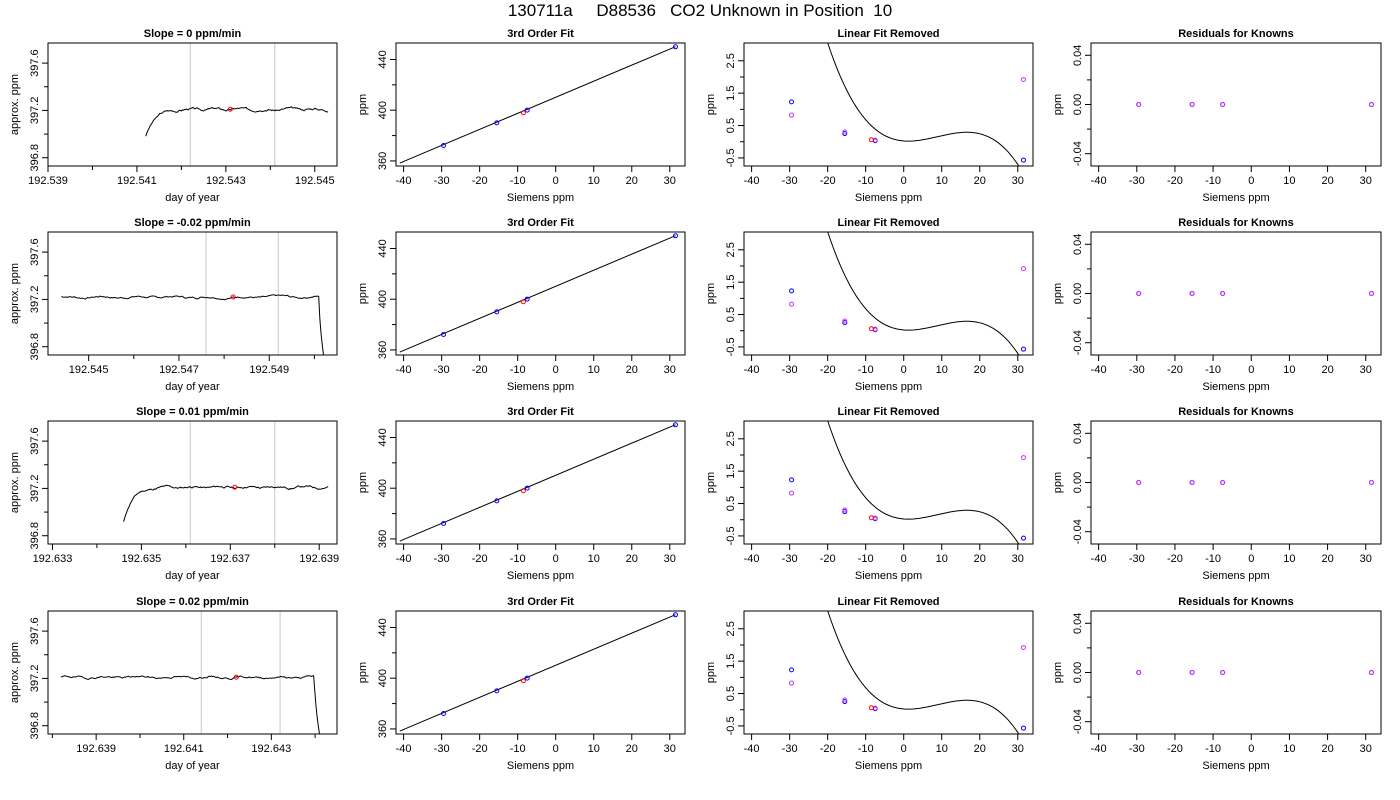  What do you see at coordinates (1078, 482) in the screenshot?
I see `y-tick-label: 0.00` at bounding box center [1078, 482].